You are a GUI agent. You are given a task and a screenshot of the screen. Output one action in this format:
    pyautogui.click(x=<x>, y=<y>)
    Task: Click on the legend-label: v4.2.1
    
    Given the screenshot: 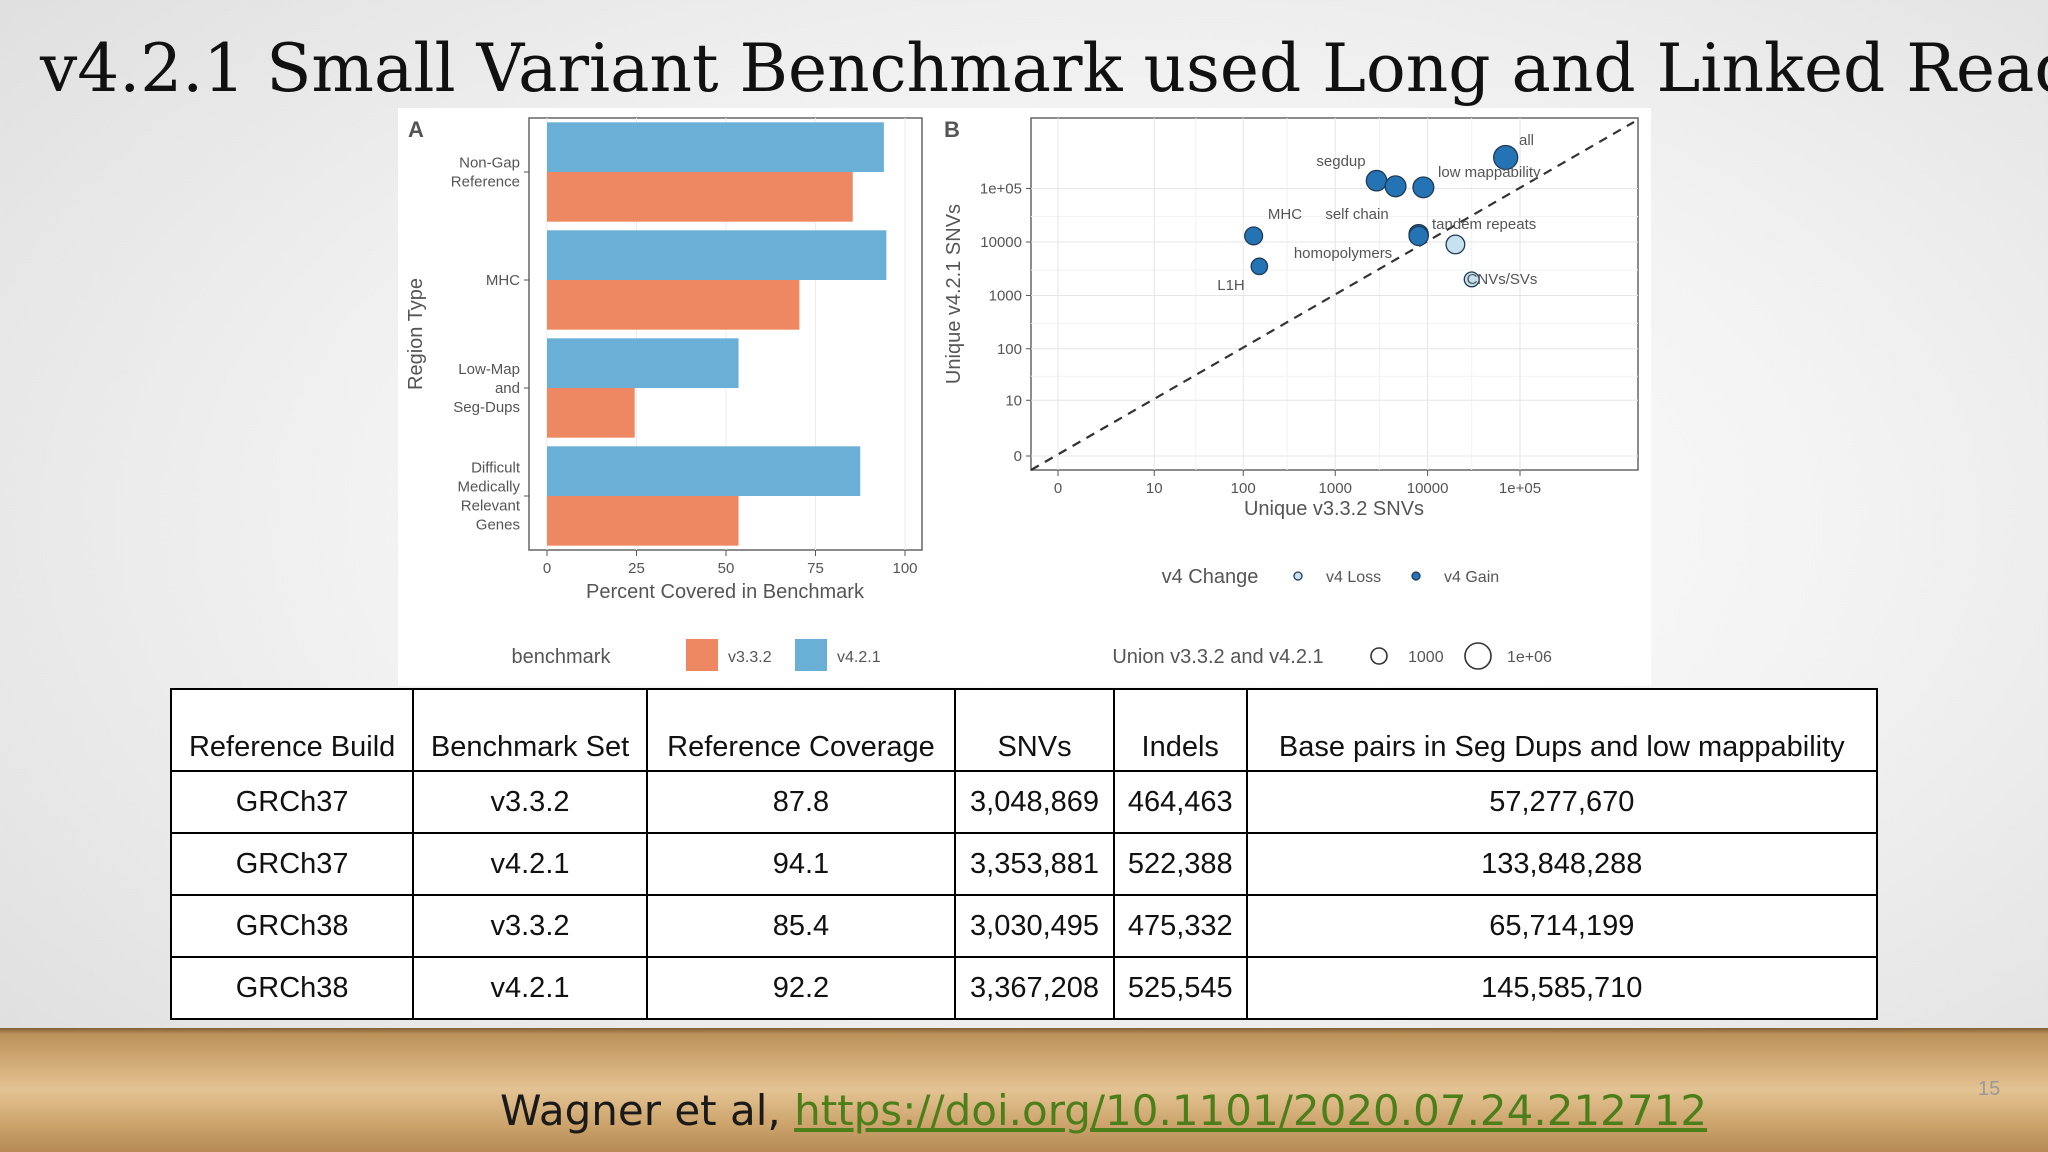 What is the action you would take?
    pyautogui.click(x=859, y=657)
    